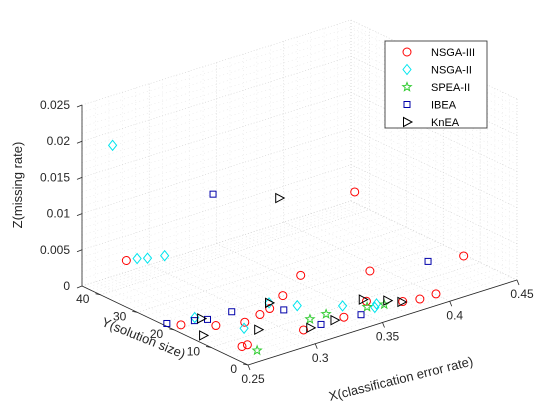 The width and height of the screenshot is (560, 420). I want to click on y-tick-label: 30, so click(120, 316).